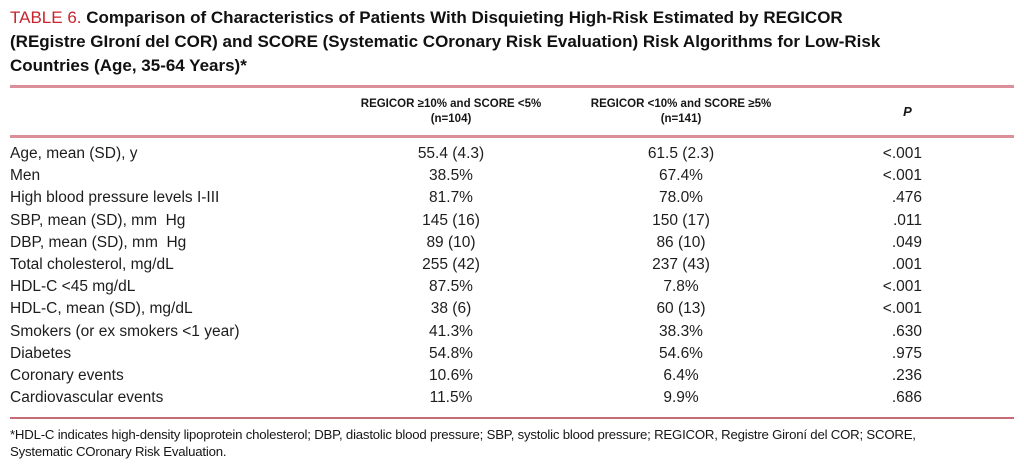 The width and height of the screenshot is (1024, 474). Describe the element at coordinates (512, 176) in the screenshot. I see `table-row: Men 38.5% 67.4% <.001` at that location.